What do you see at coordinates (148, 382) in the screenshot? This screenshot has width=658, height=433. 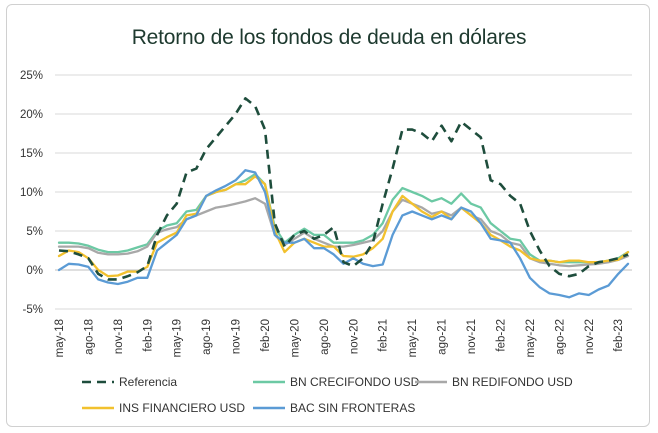 I see `legend-label: Referencia` at bounding box center [148, 382].